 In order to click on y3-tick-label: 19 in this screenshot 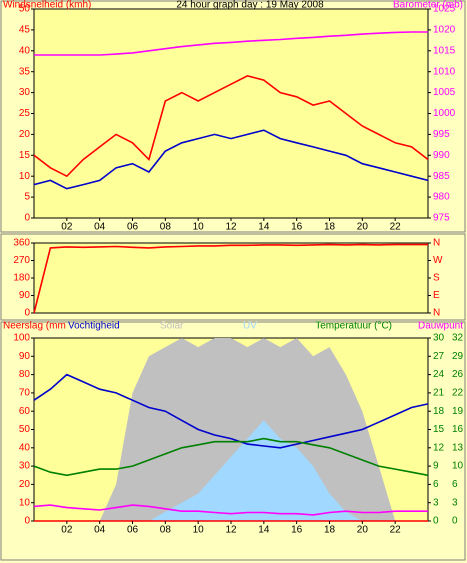, I will do `click(458, 411)`.